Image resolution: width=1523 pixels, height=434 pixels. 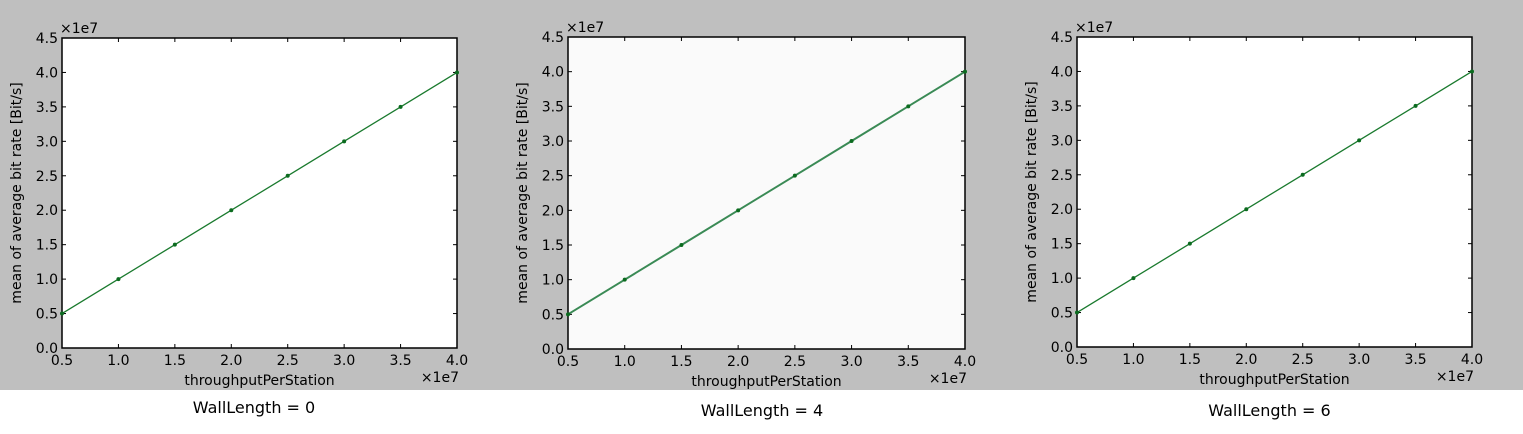 I want to click on chart-caption: WallLength = 0, so click(x=254, y=407).